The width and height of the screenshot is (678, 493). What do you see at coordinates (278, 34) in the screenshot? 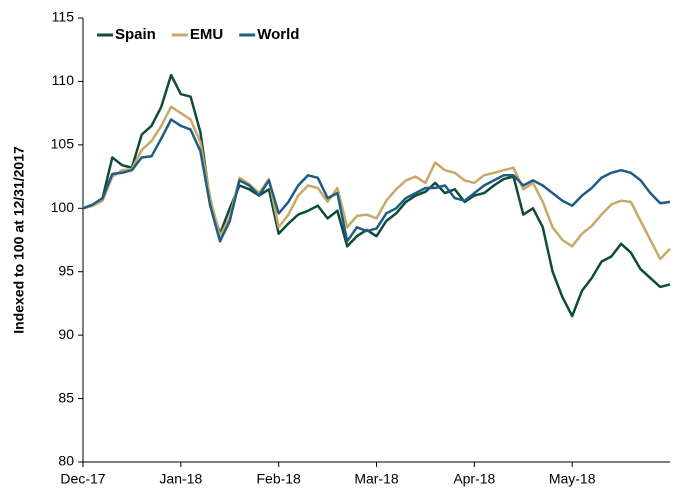
I see `legend-label: World` at bounding box center [278, 34].